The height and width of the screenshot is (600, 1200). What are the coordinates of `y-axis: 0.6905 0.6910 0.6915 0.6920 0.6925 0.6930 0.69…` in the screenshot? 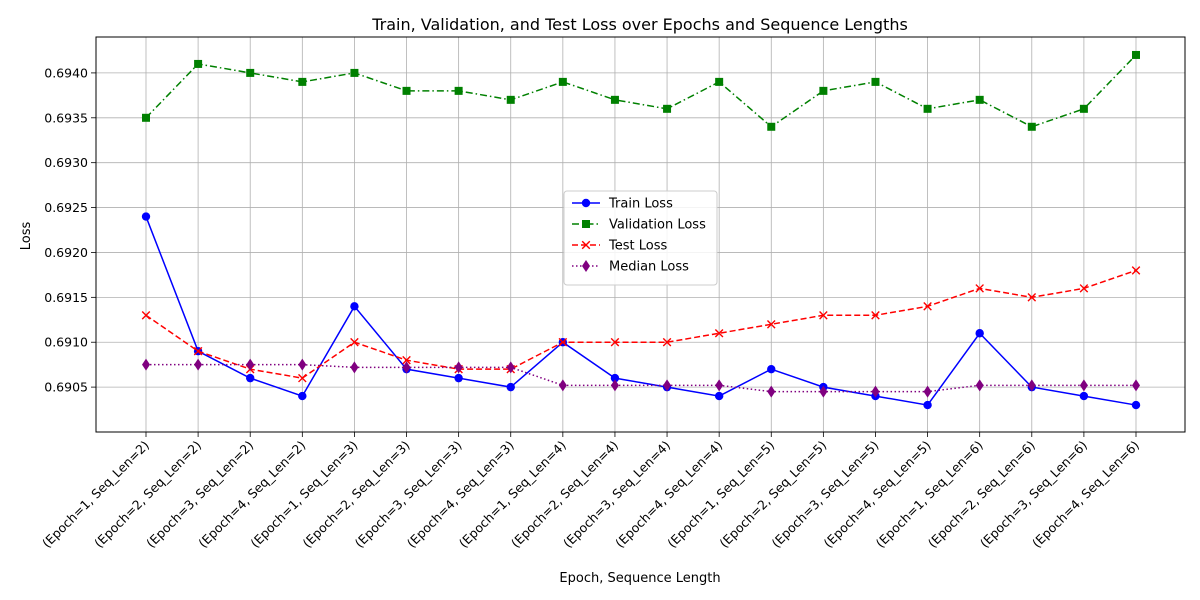 It's located at (70, 230).